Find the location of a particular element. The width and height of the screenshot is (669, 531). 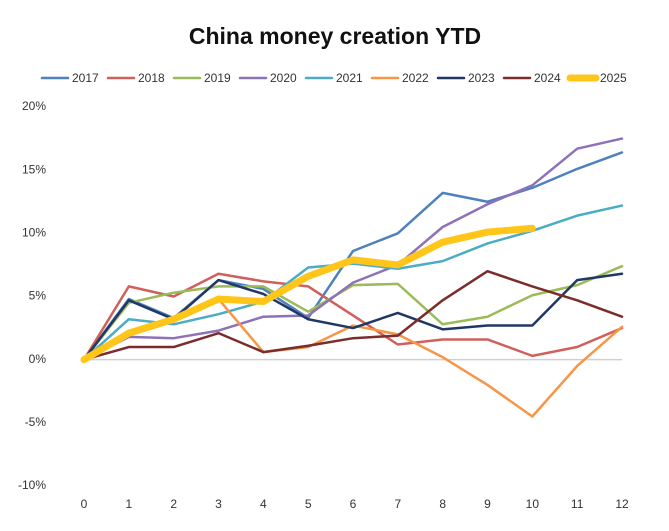

y-tick-label: -5% is located at coordinates (36, 422).